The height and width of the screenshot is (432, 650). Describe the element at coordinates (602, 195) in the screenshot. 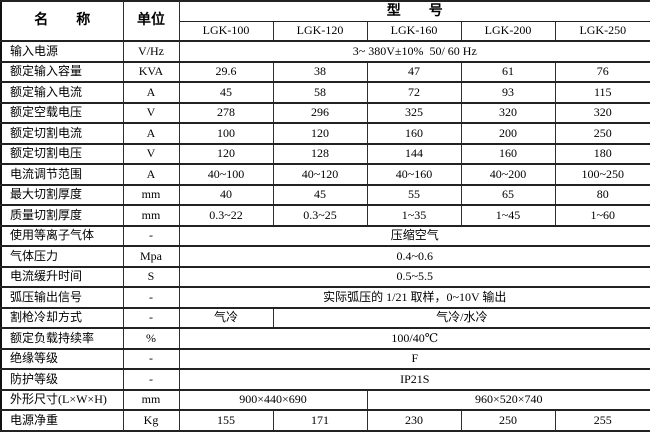

I see `value-cell: 80` at that location.